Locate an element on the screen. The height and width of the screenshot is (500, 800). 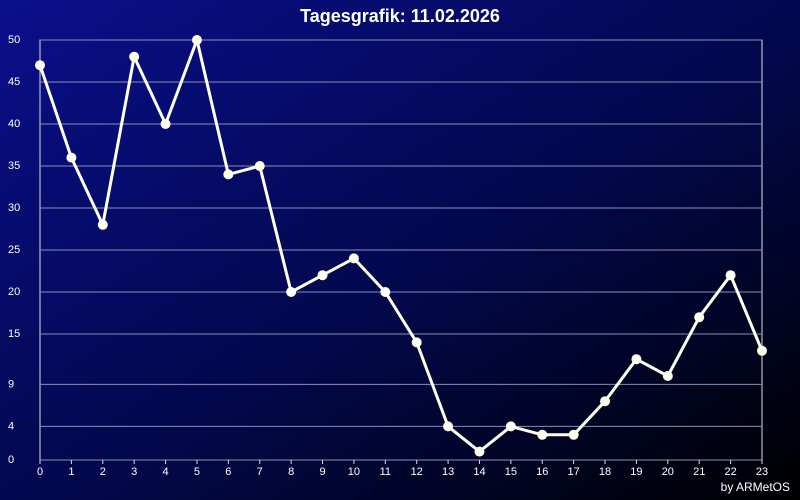
x-tick-label: 19 is located at coordinates (636, 472).